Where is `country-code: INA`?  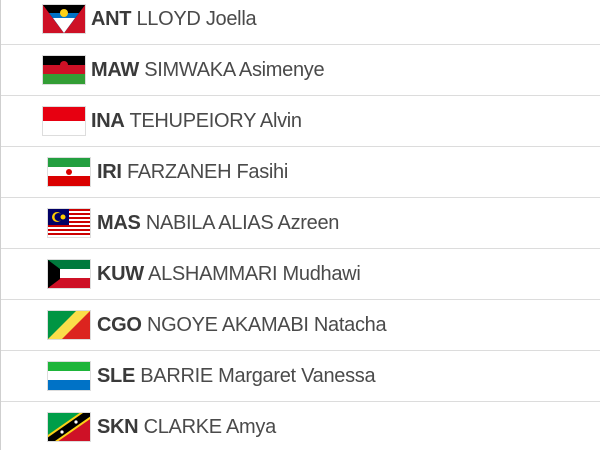 country-code: INA is located at coordinates (108, 121).